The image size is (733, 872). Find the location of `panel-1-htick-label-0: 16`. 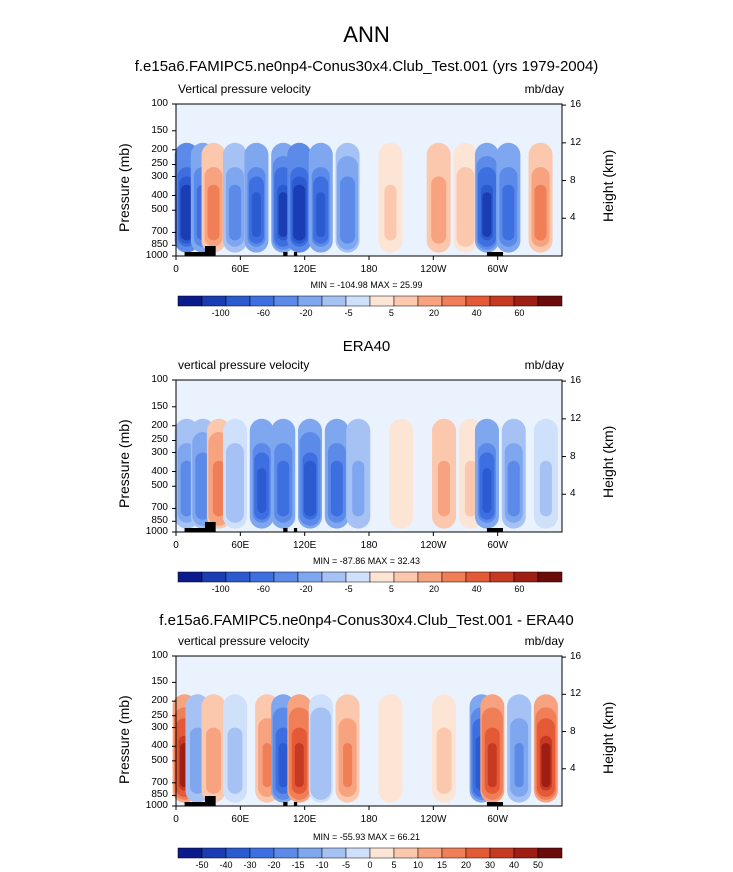

panel-1-htick-label-0: 16 is located at coordinates (576, 105).